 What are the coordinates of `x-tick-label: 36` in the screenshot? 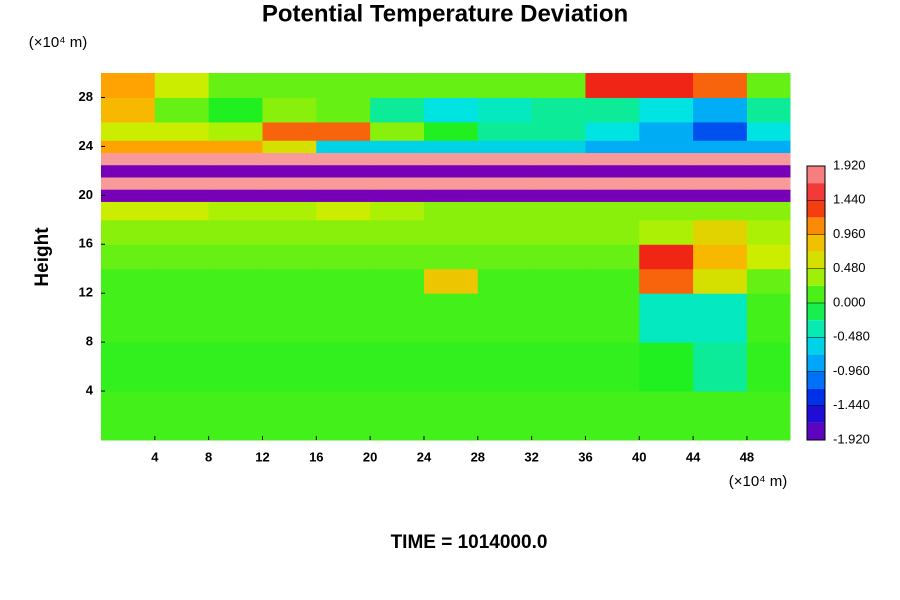 It's located at (585, 456).